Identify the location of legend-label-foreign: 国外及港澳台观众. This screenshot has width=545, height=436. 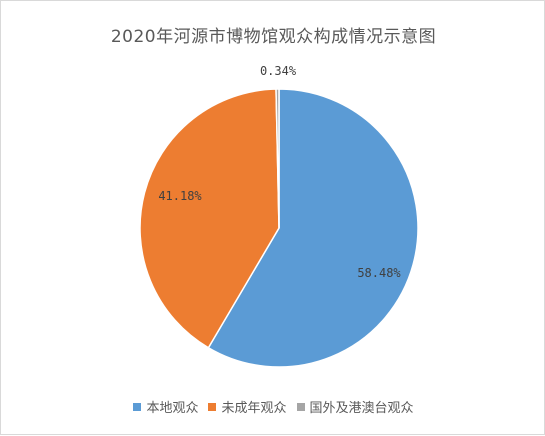
(361, 408).